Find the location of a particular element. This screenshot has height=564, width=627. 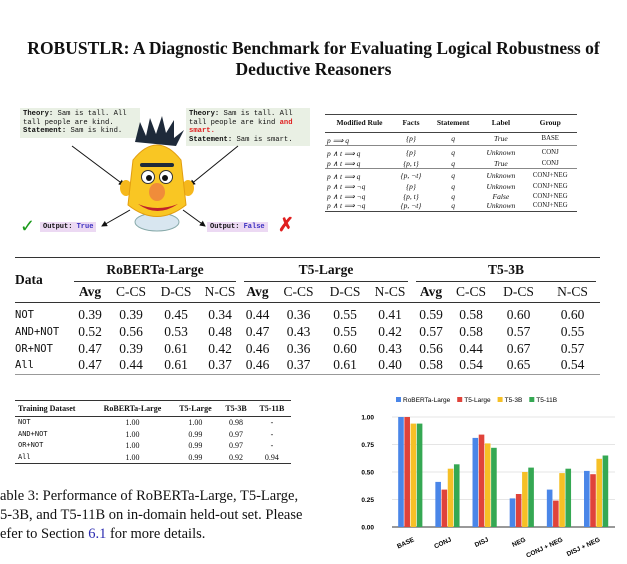

bert-illustration is located at coordinates (155, 174).